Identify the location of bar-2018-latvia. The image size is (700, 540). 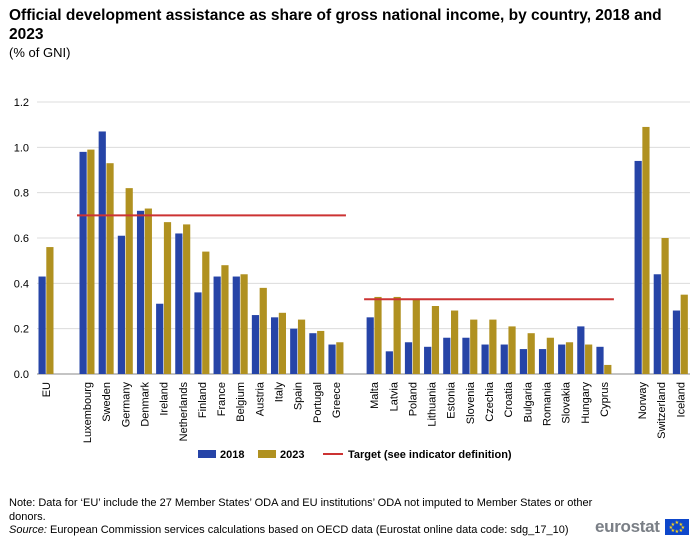
(389, 362).